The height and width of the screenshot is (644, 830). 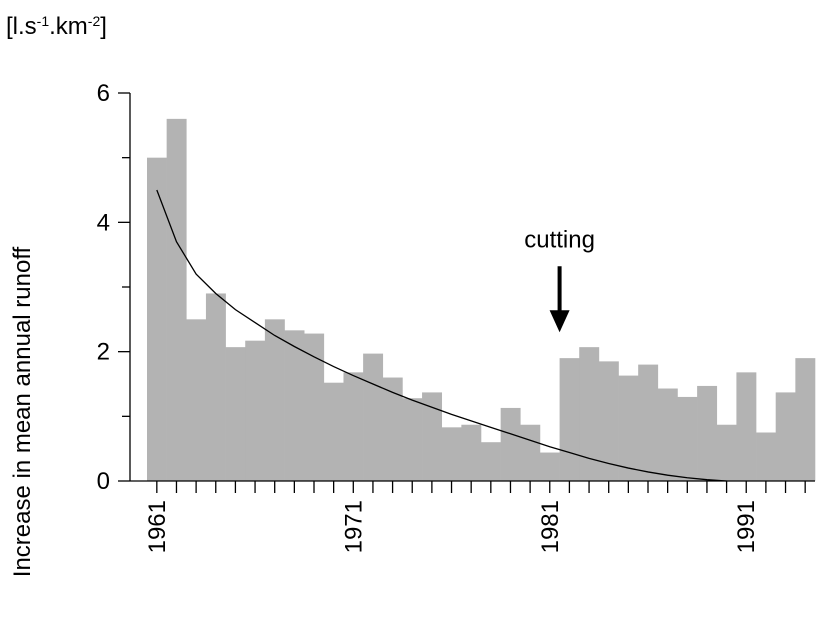 I want to click on y-tick-label: 4, so click(x=103, y=222).